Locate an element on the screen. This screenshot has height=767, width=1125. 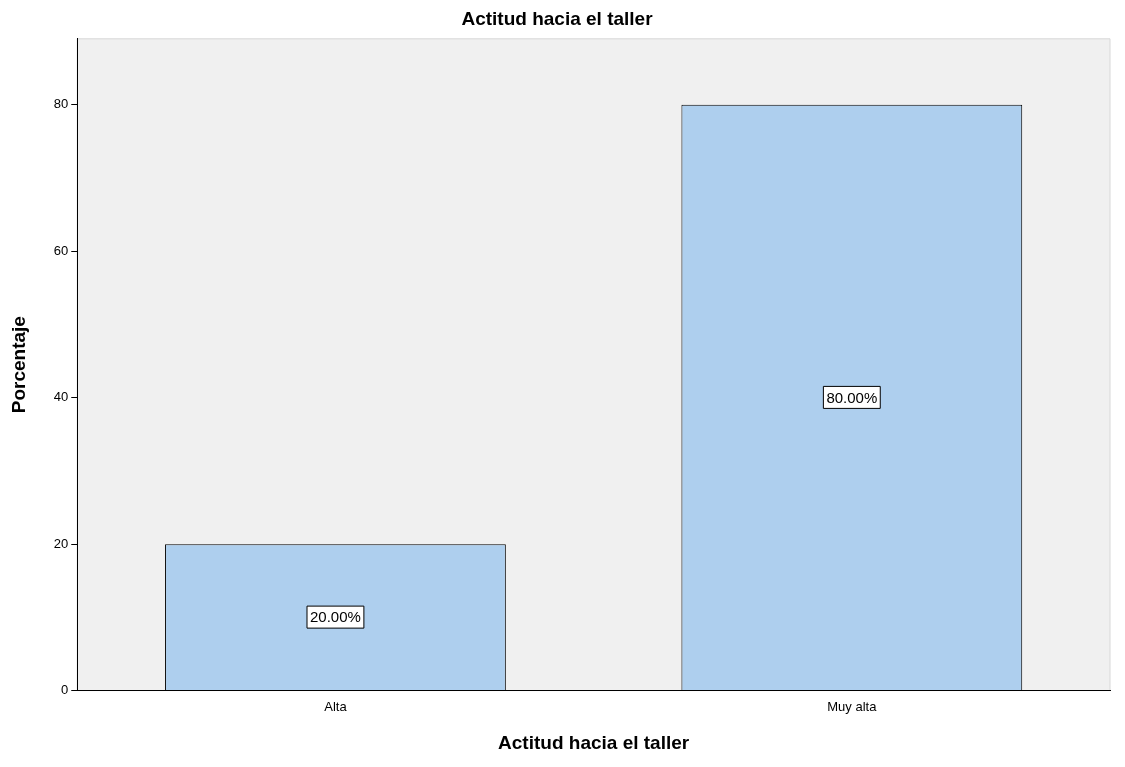
x-tick-label: Muy alta is located at coordinates (852, 706).